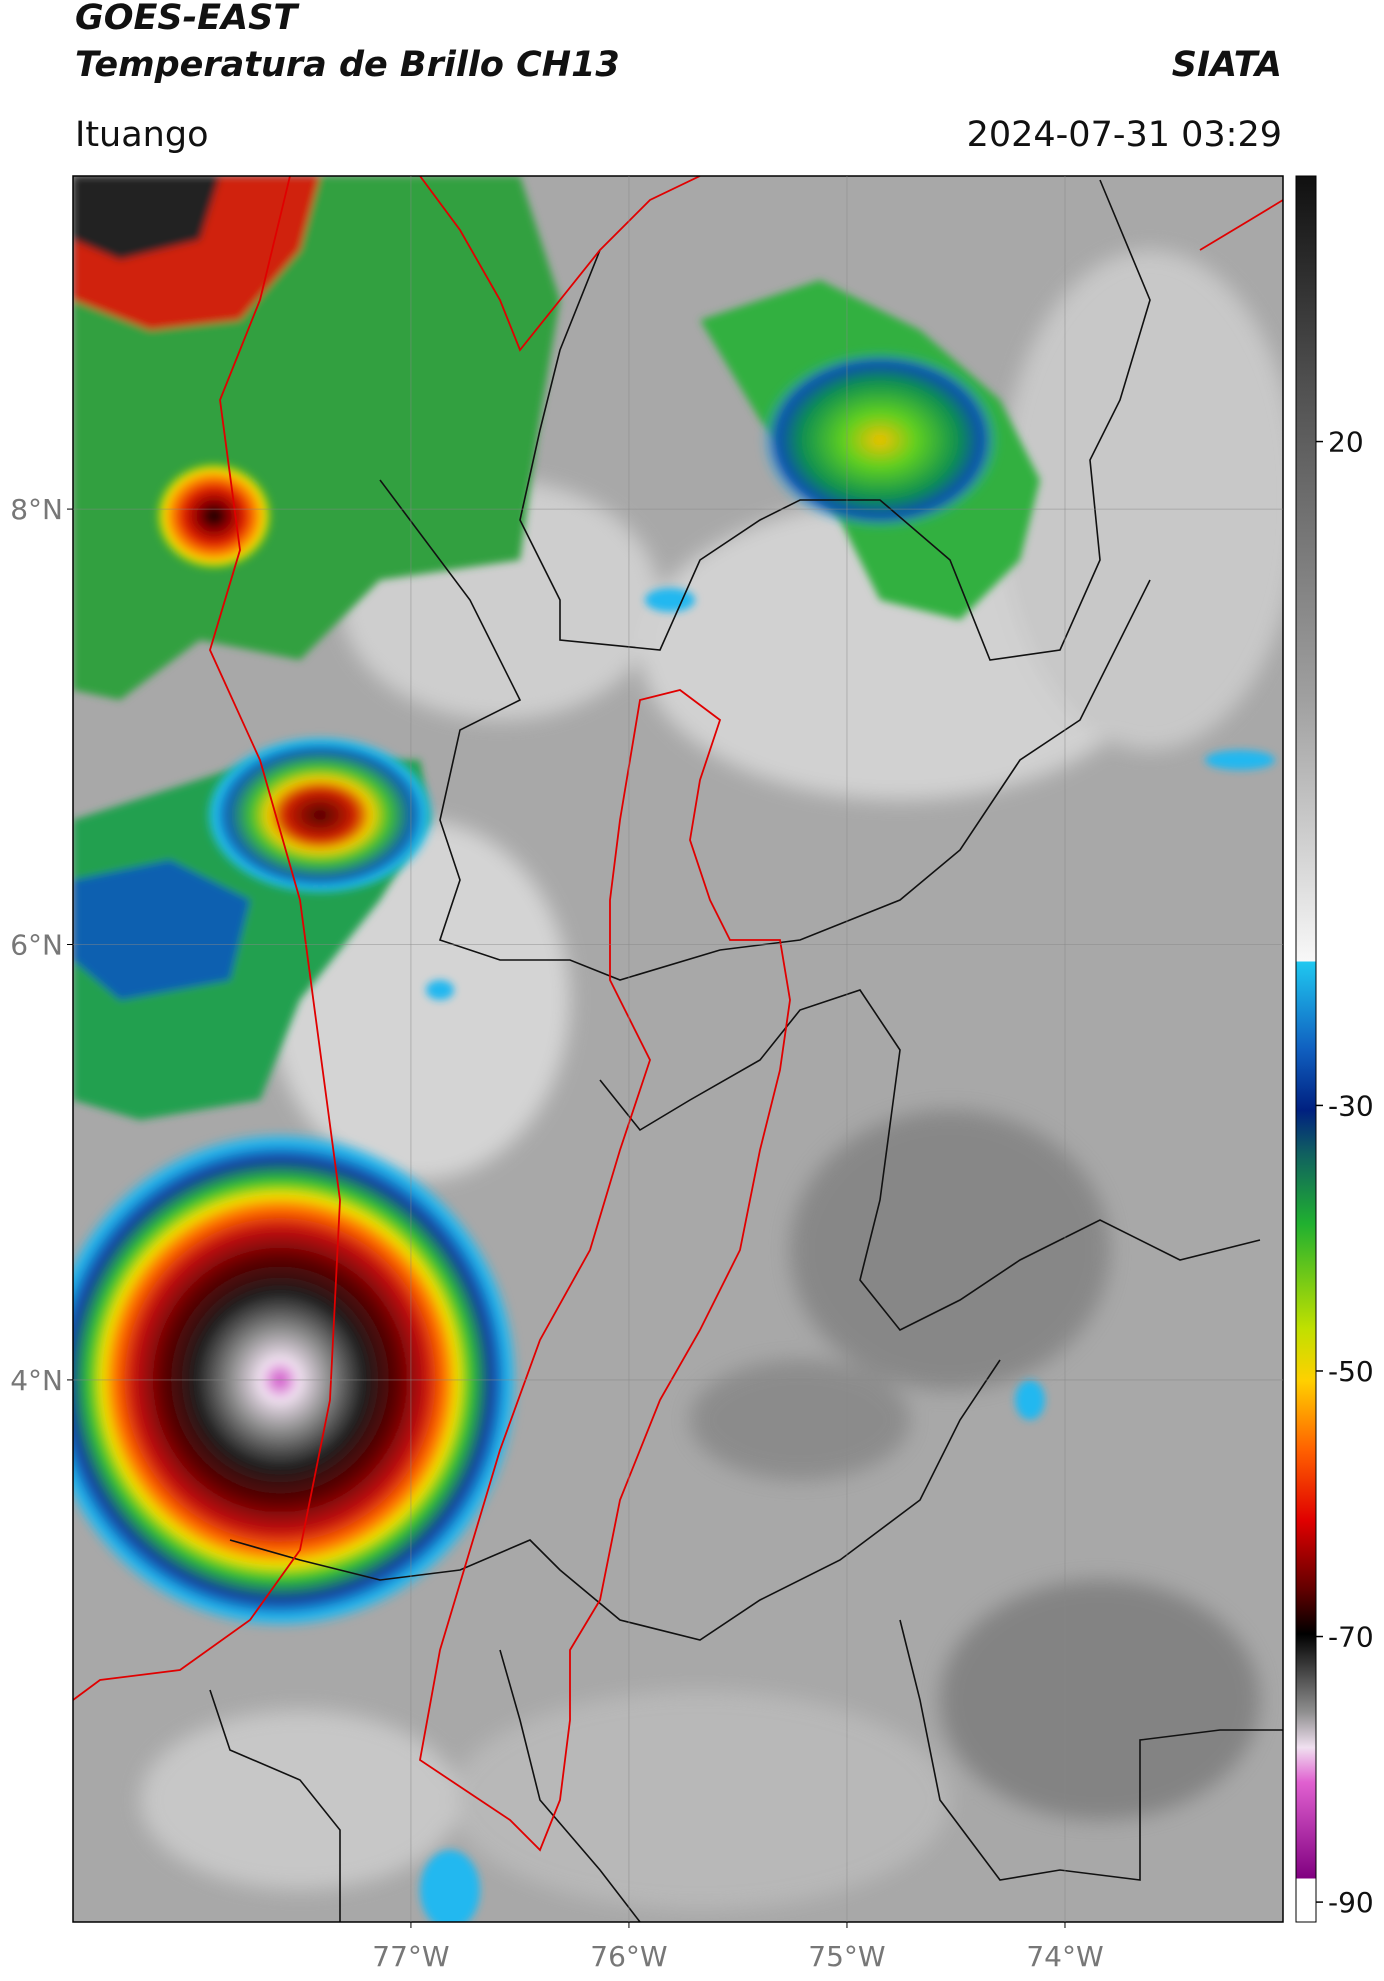 The width and height of the screenshot is (1384, 1981). What do you see at coordinates (142, 135) in the screenshot?
I see `region: Ituango` at bounding box center [142, 135].